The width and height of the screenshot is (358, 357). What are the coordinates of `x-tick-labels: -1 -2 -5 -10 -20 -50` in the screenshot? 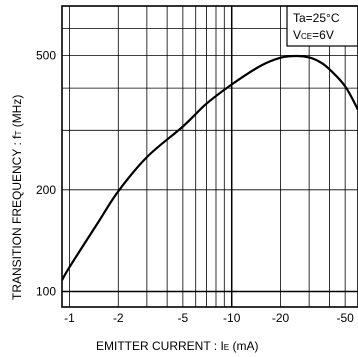 It's located at (209, 318).